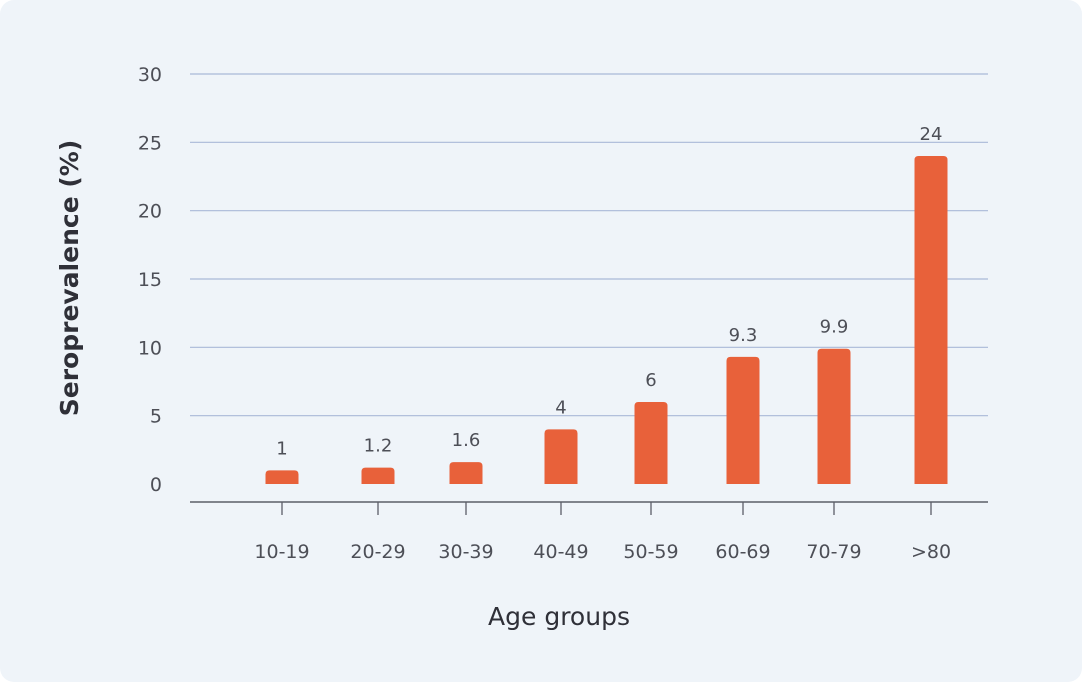 This screenshot has width=1082, height=682. I want to click on y-tick-labels: 0 5 10 15 20 25 30, so click(150, 280).